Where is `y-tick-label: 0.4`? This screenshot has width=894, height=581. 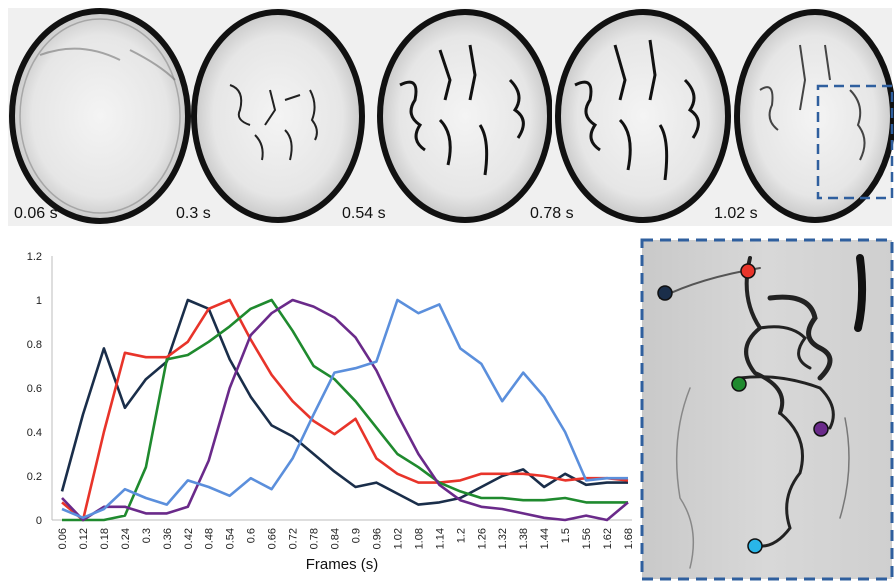 y-tick-label: 0.4 is located at coordinates (34, 433).